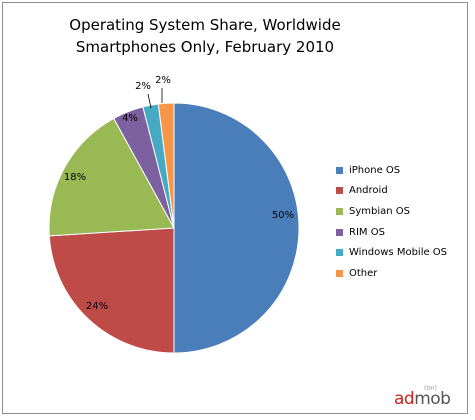 The image size is (475, 420). What do you see at coordinates (375, 170) in the screenshot?
I see `legend-label: iPhone OS` at bounding box center [375, 170].